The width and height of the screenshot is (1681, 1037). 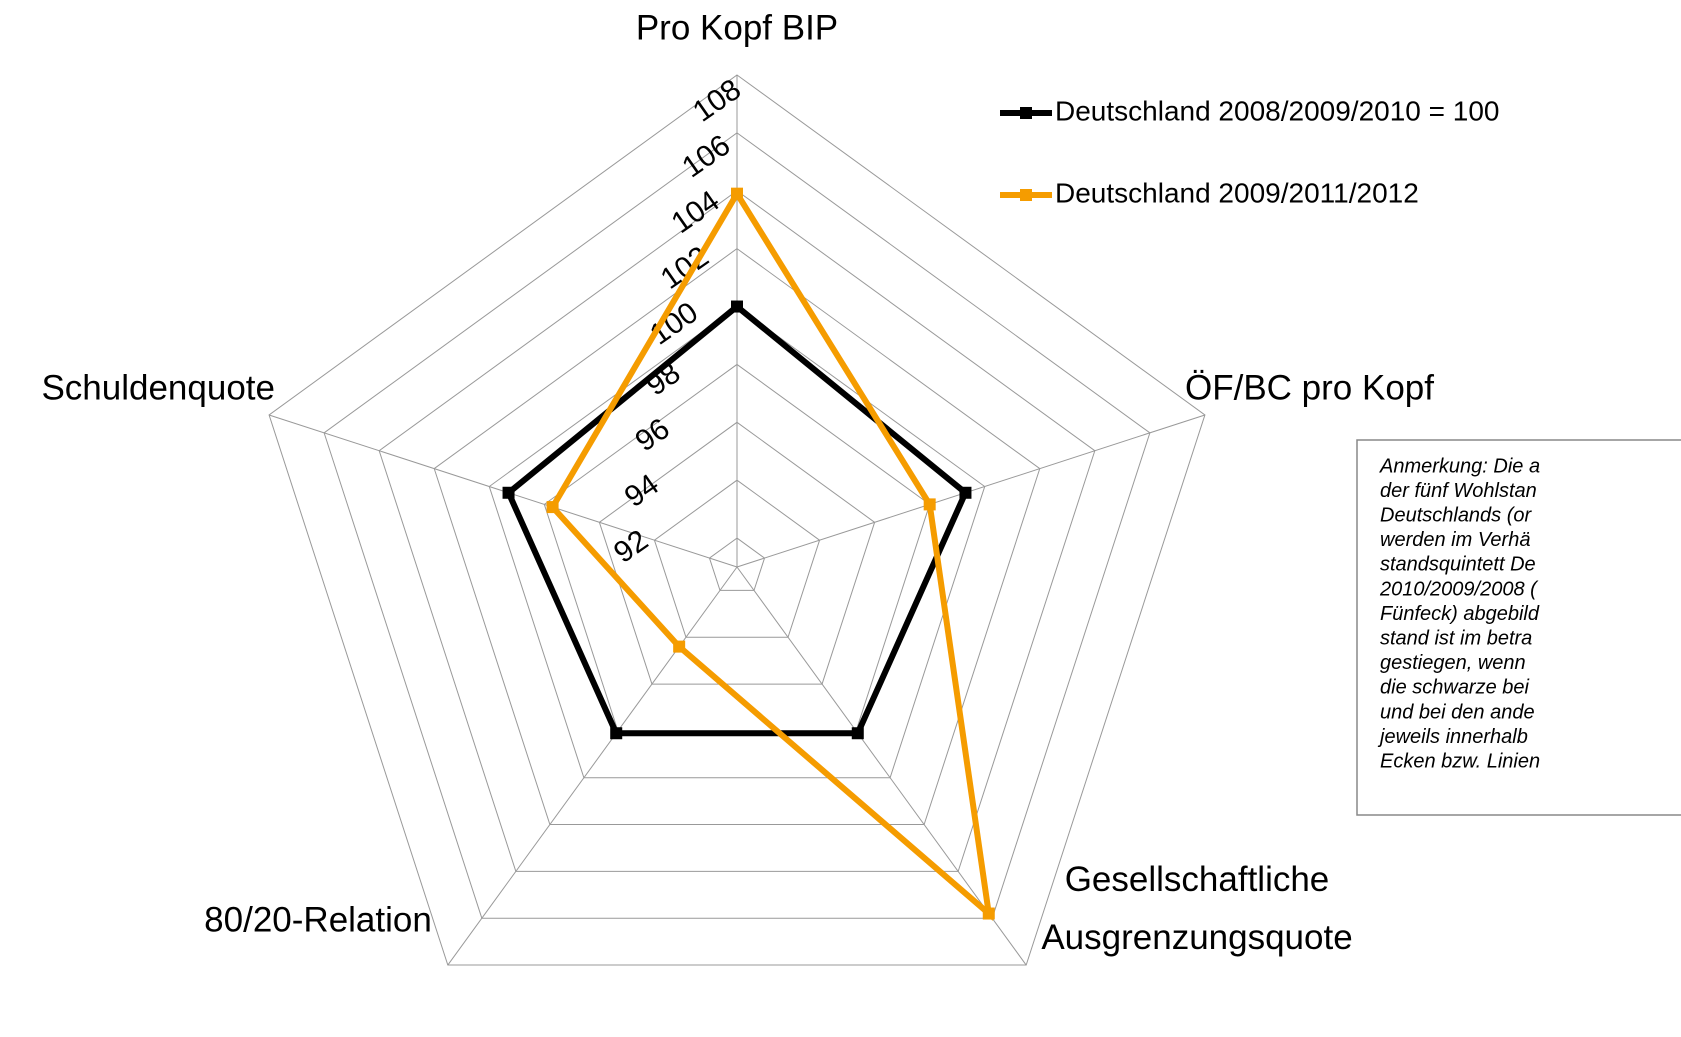 What do you see at coordinates (1455, 688) in the screenshot?
I see `annotation-line: die schwarze bei` at bounding box center [1455, 688].